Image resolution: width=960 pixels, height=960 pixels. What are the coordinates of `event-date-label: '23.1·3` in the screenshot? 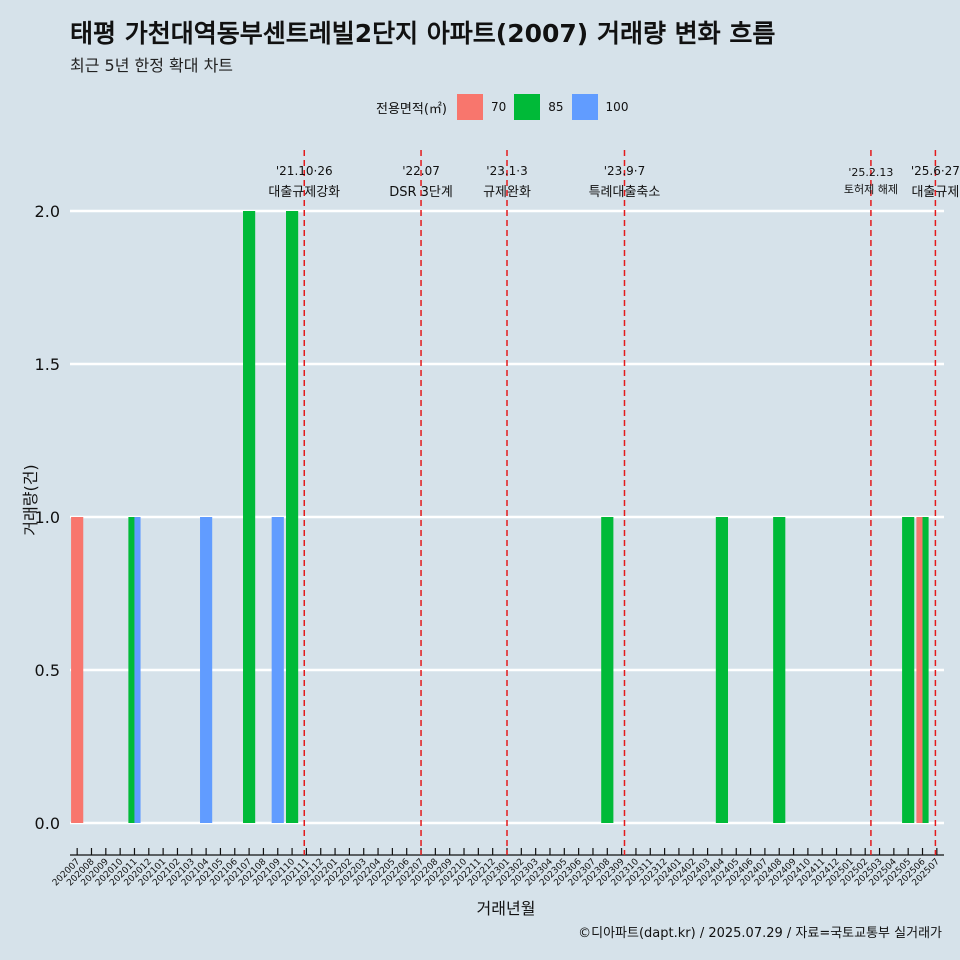 It's located at (506, 171).